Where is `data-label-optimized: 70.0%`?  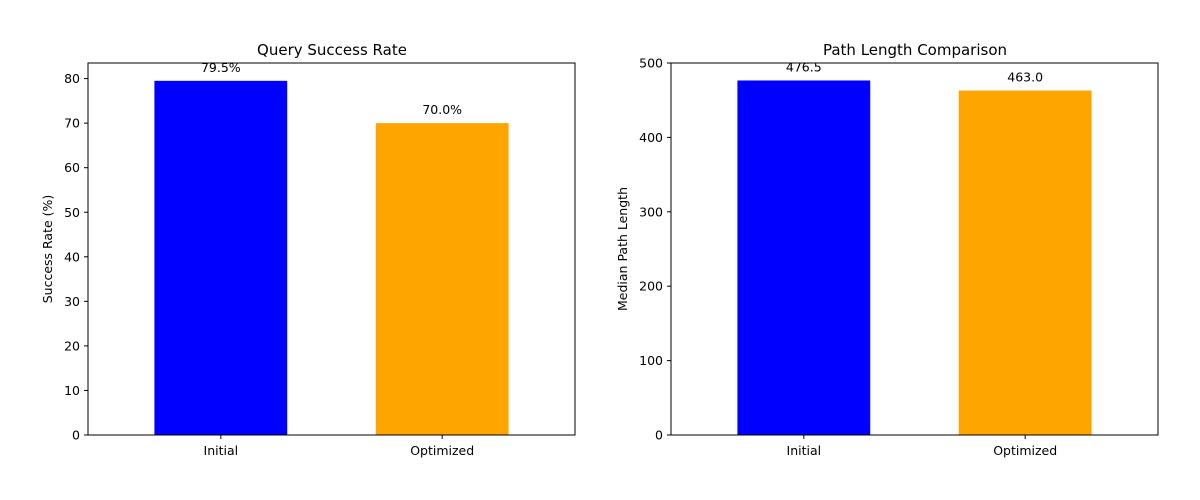
data-label-optimized: 70.0% is located at coordinates (442, 109).